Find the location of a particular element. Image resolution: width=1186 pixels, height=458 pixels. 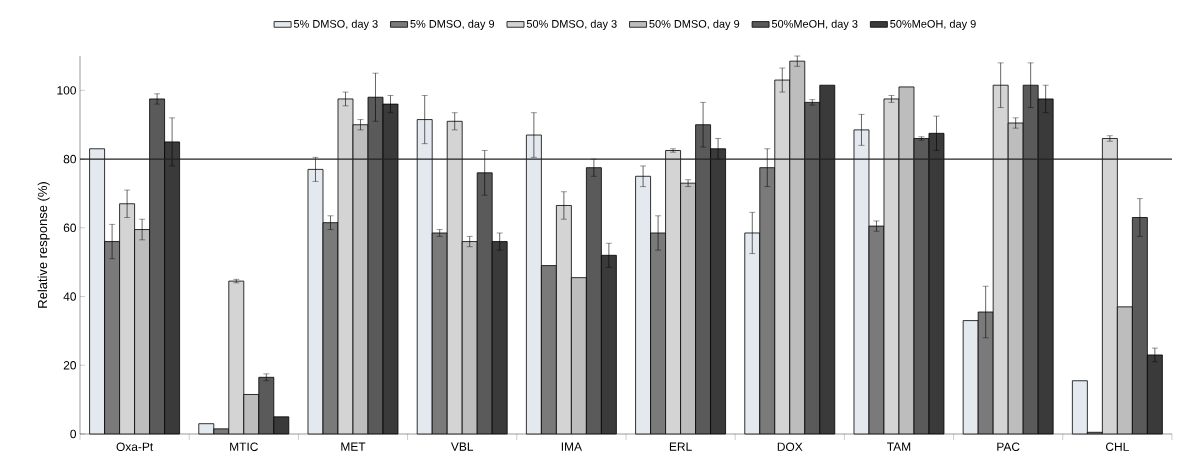

legend-label: 5% DMSO, day 3 is located at coordinates (335, 24).